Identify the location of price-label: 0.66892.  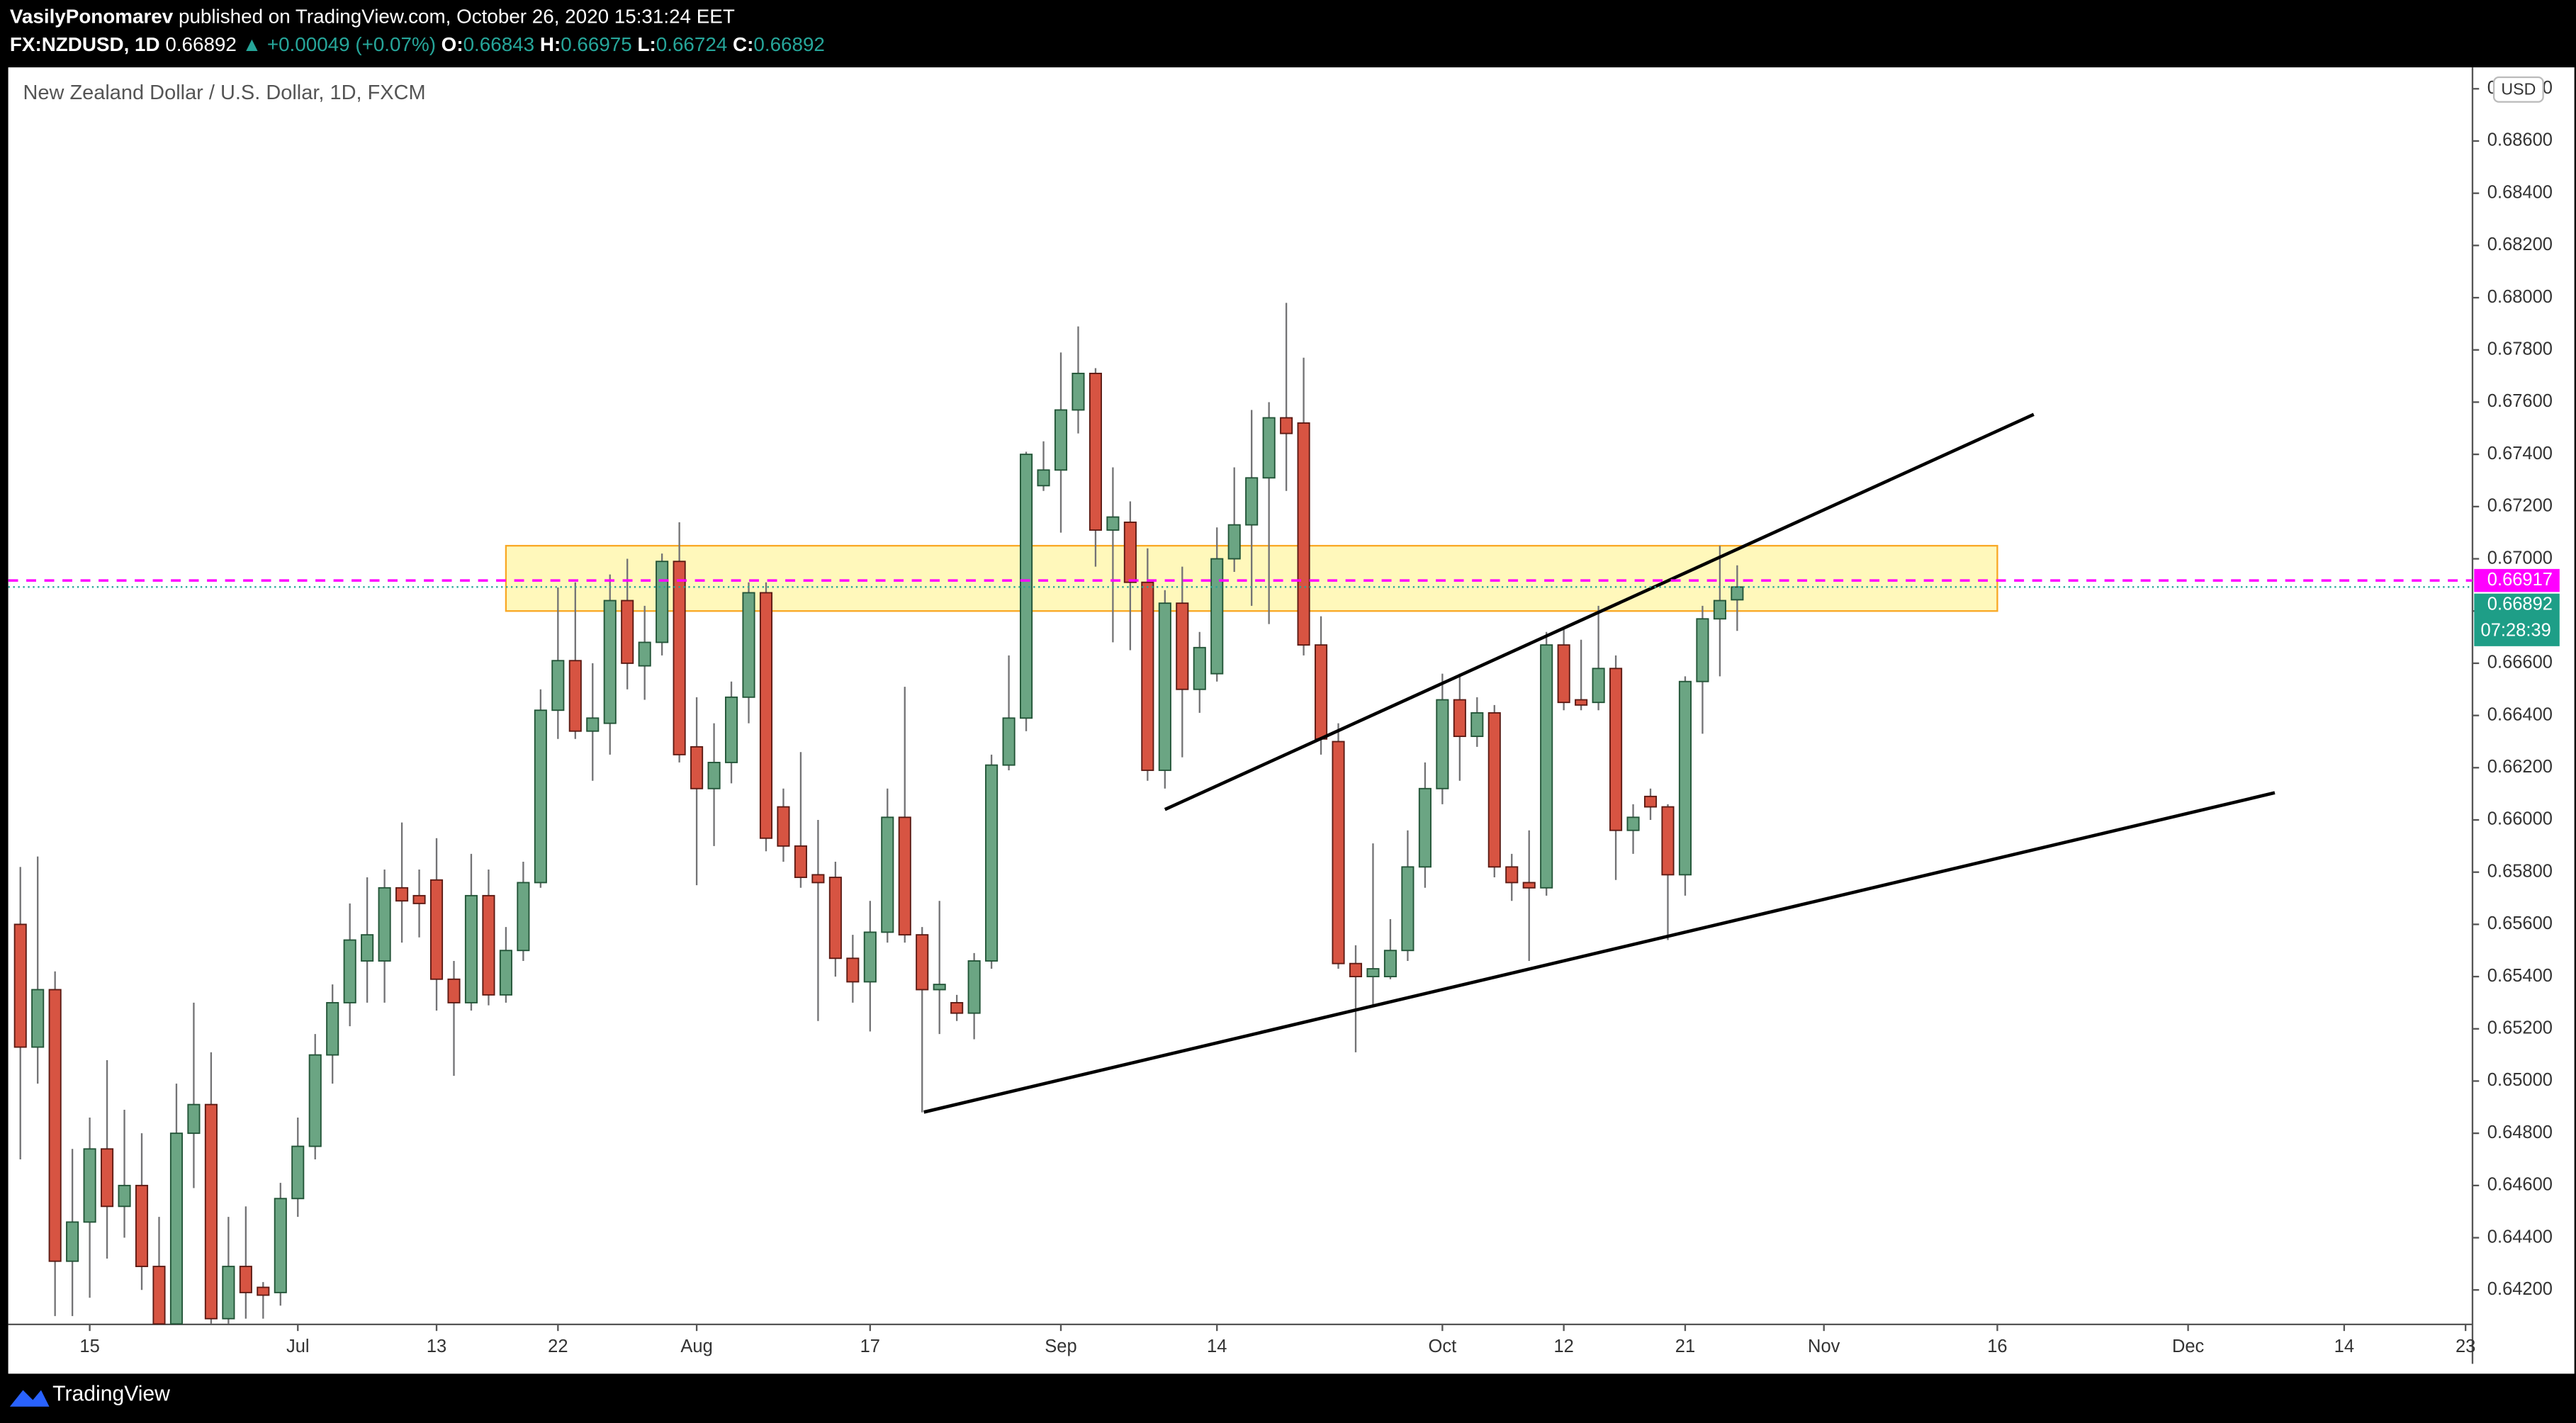
(2520, 604).